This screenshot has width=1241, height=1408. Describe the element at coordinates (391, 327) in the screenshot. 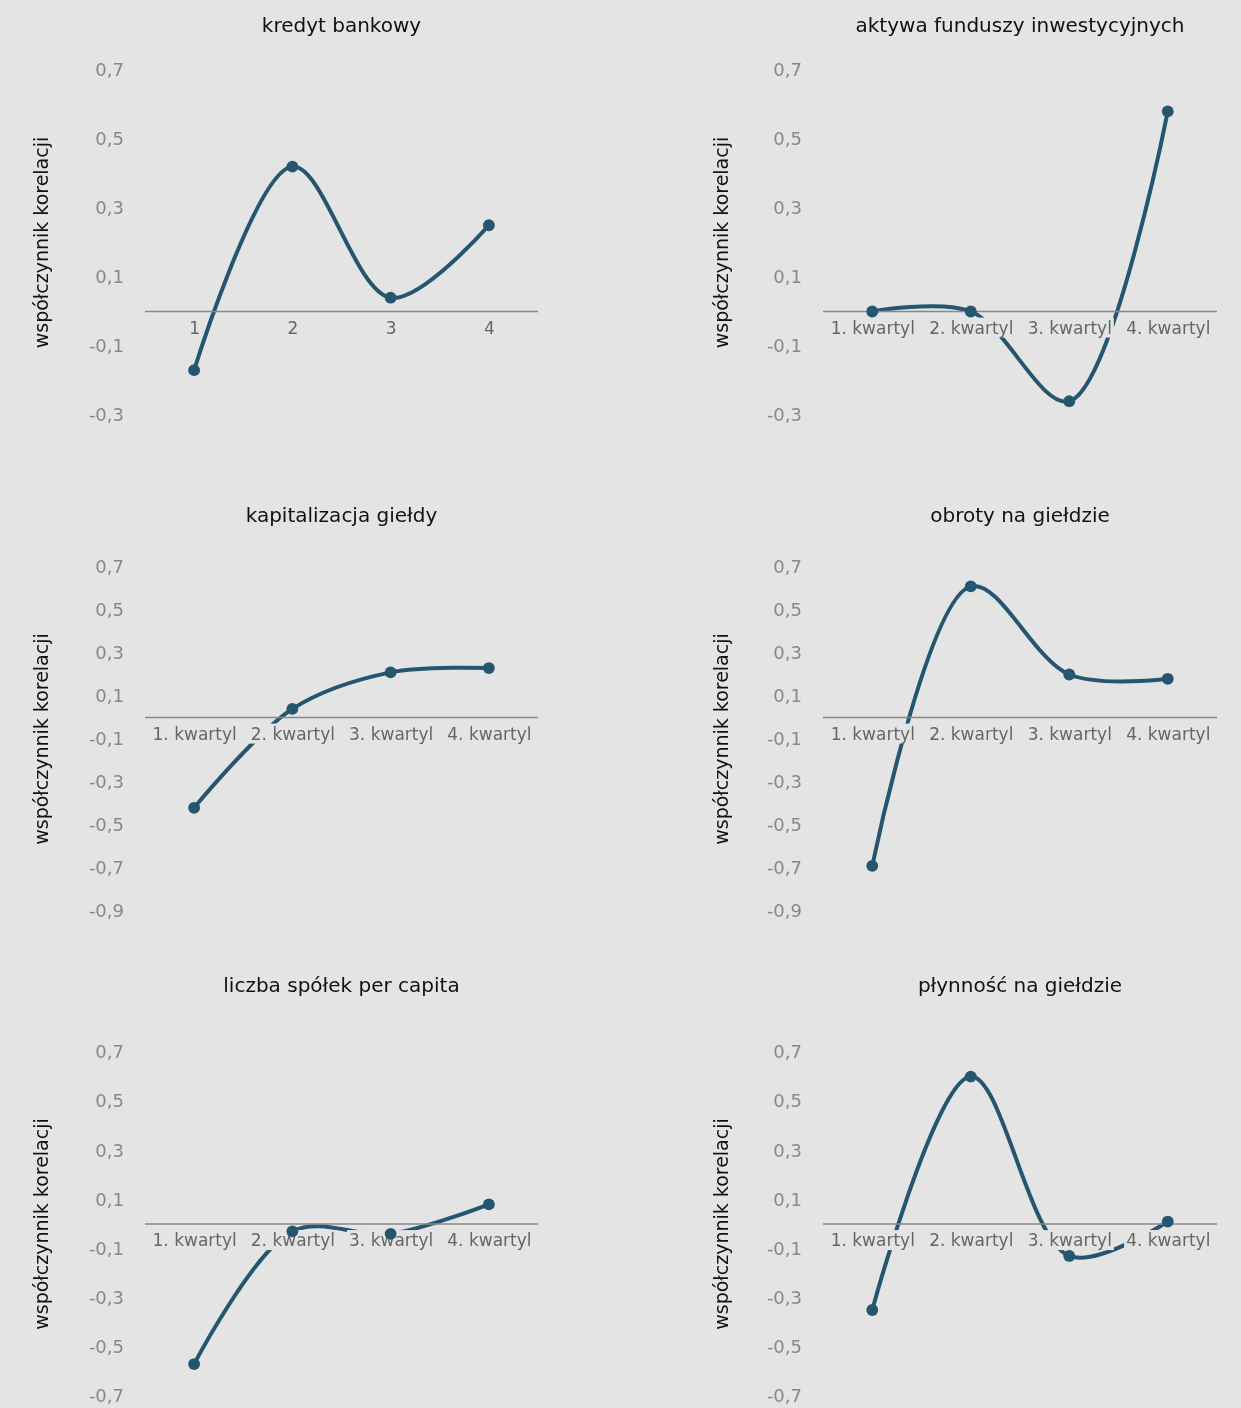

I see `x-tick-label: 3` at that location.